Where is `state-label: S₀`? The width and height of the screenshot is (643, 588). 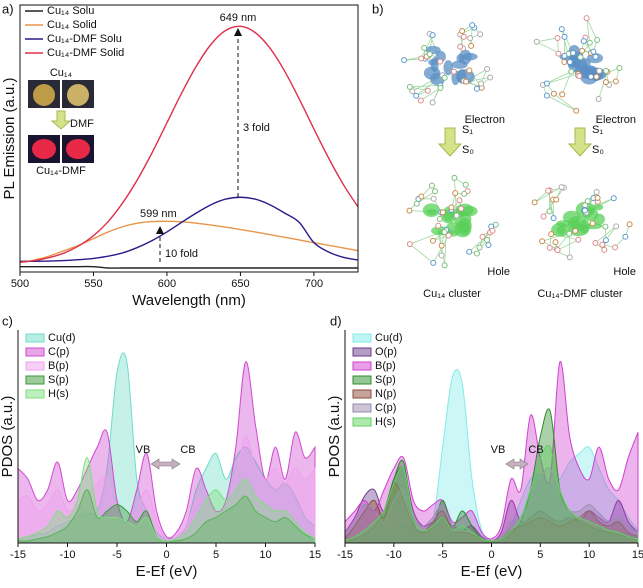 state-label: S₀ is located at coordinates (598, 150).